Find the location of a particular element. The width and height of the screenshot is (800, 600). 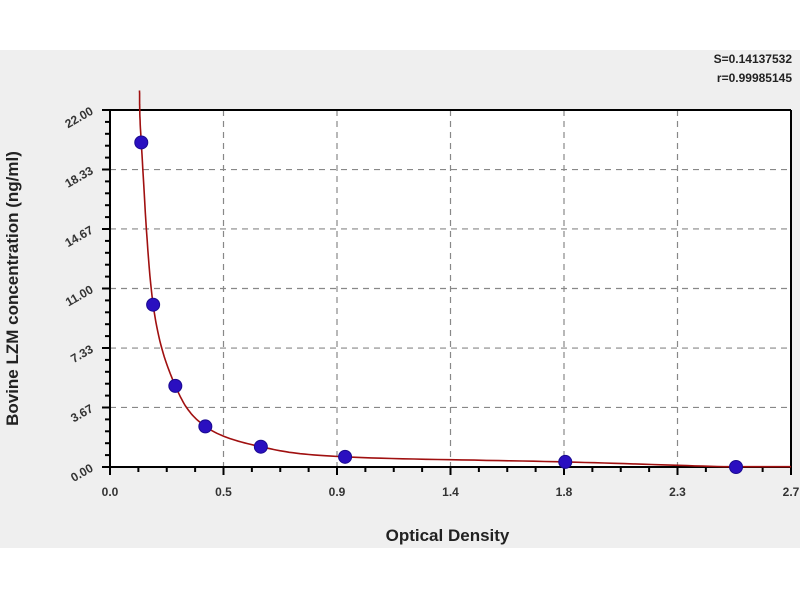

x-tick-label: 2.3 is located at coordinates (677, 492).